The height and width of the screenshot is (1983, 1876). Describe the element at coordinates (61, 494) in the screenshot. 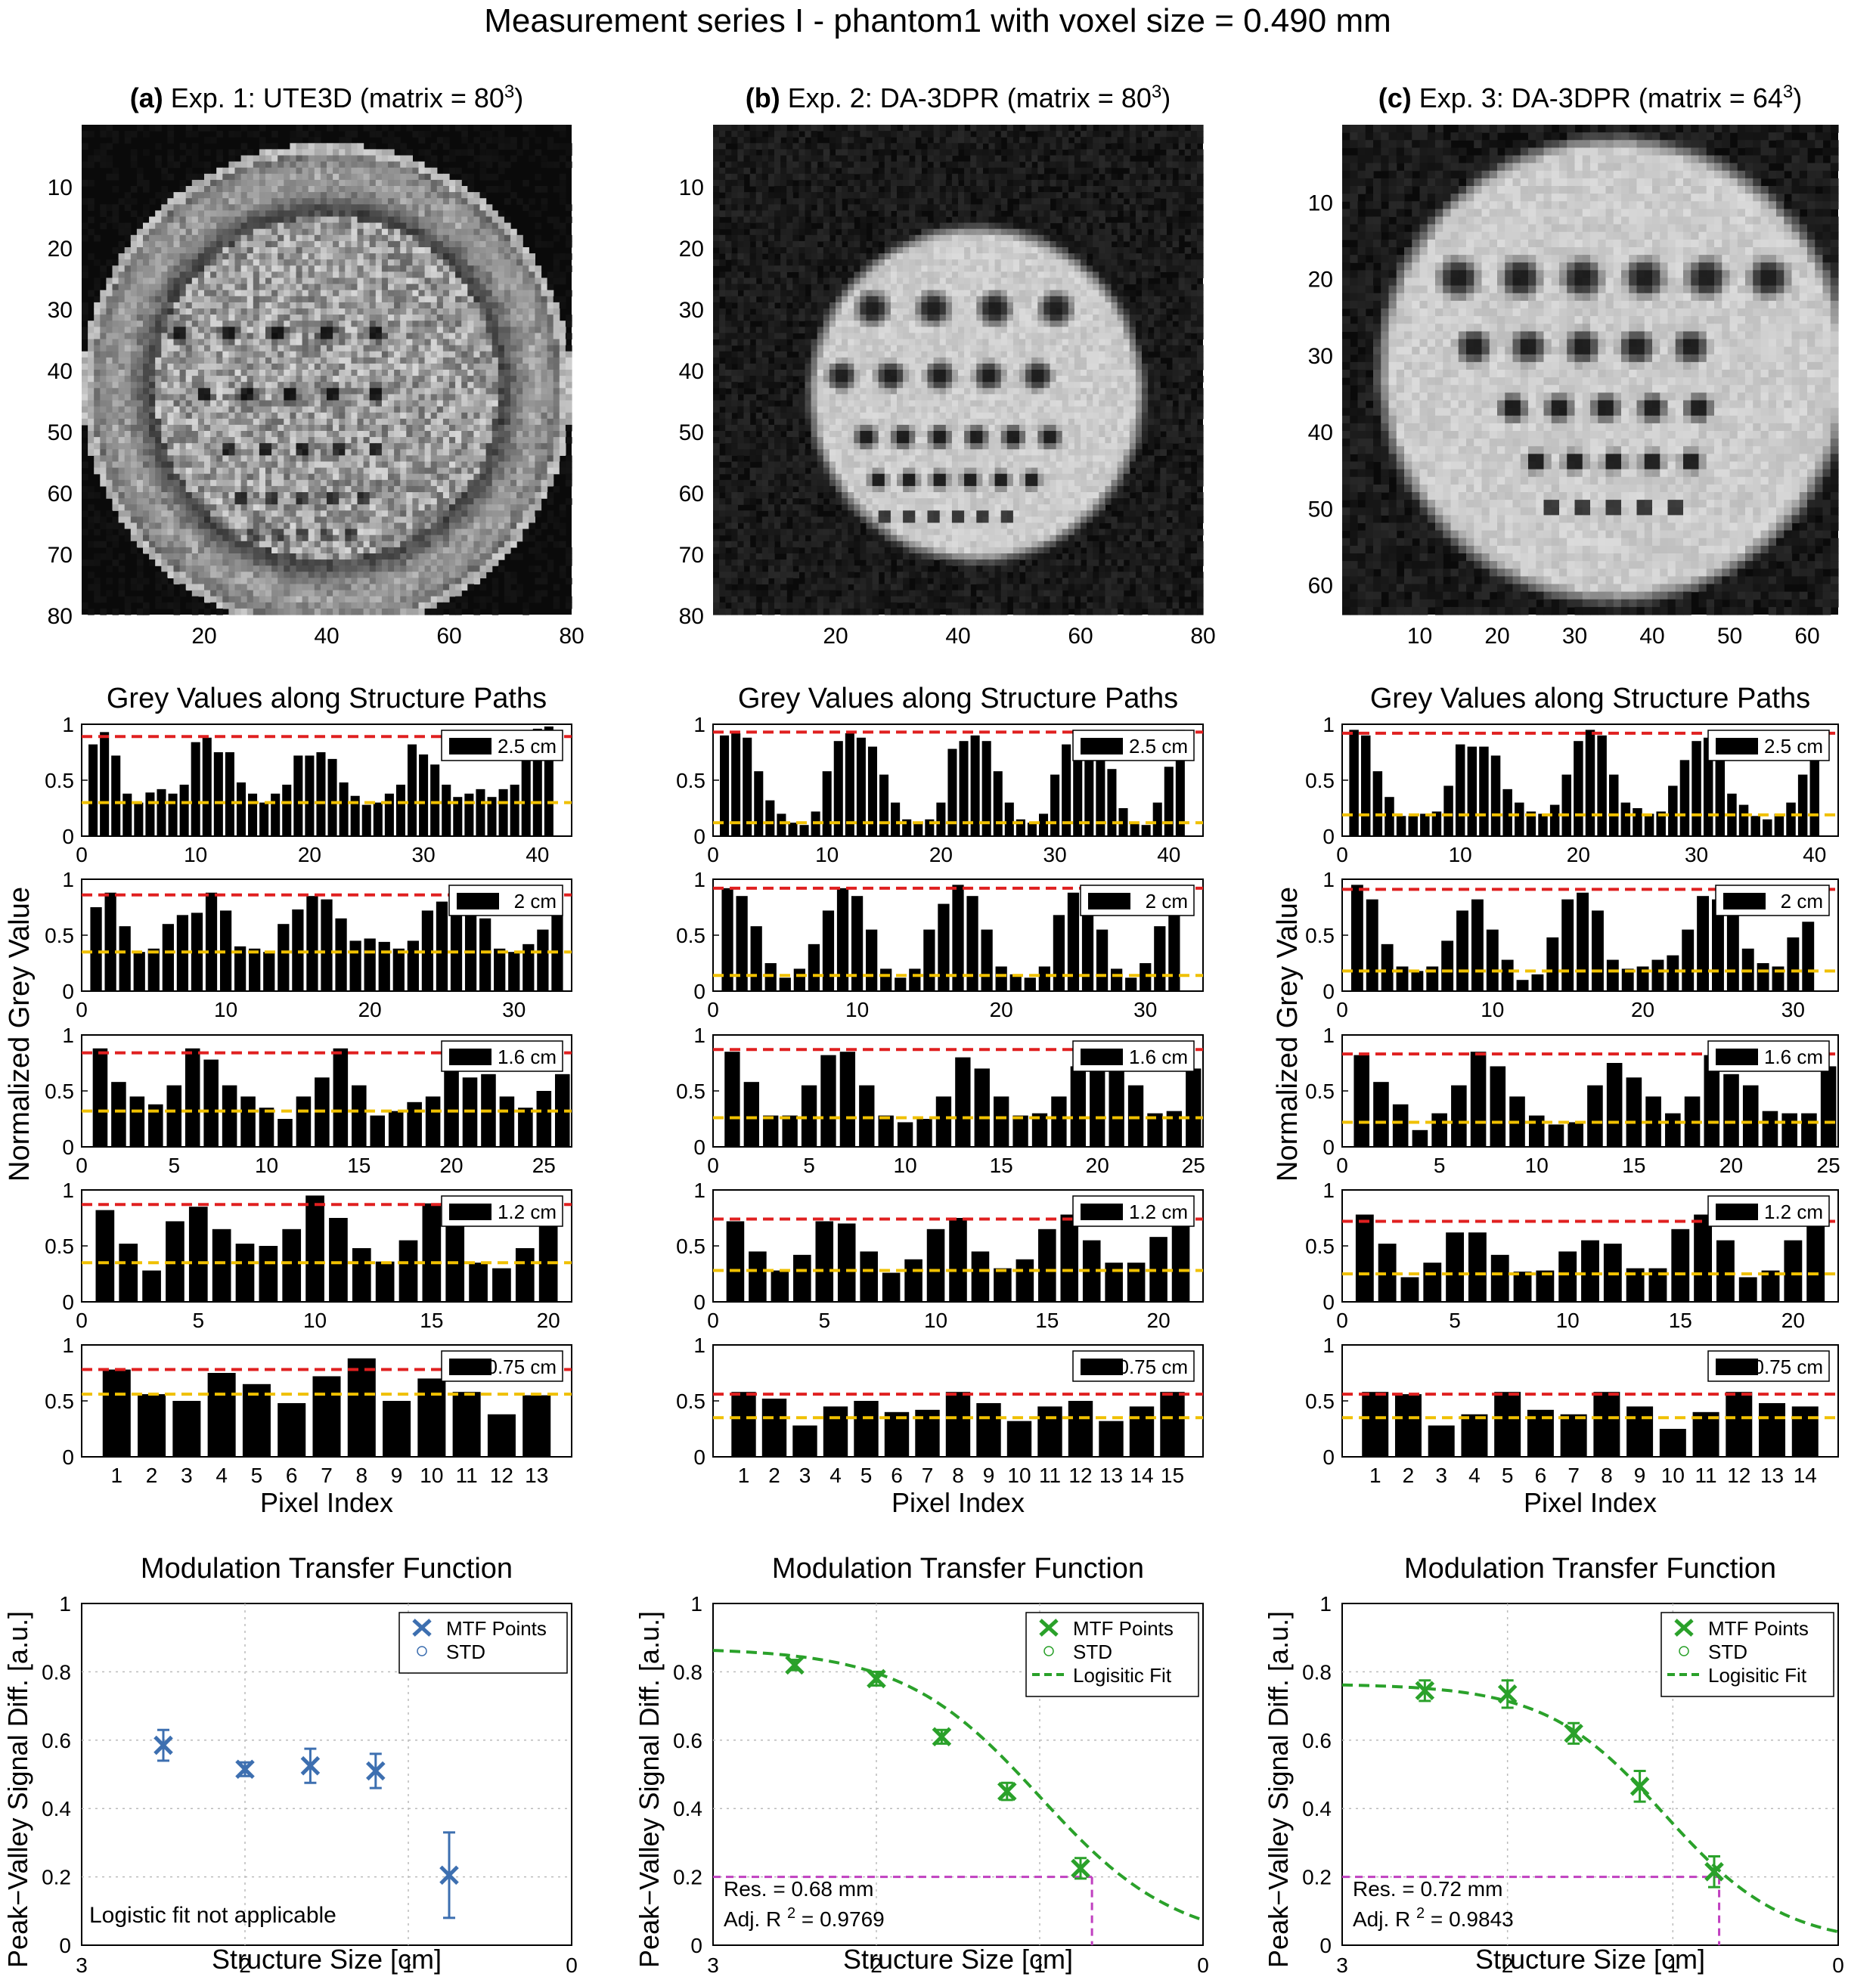

I see `y-tick-label: 60` at that location.